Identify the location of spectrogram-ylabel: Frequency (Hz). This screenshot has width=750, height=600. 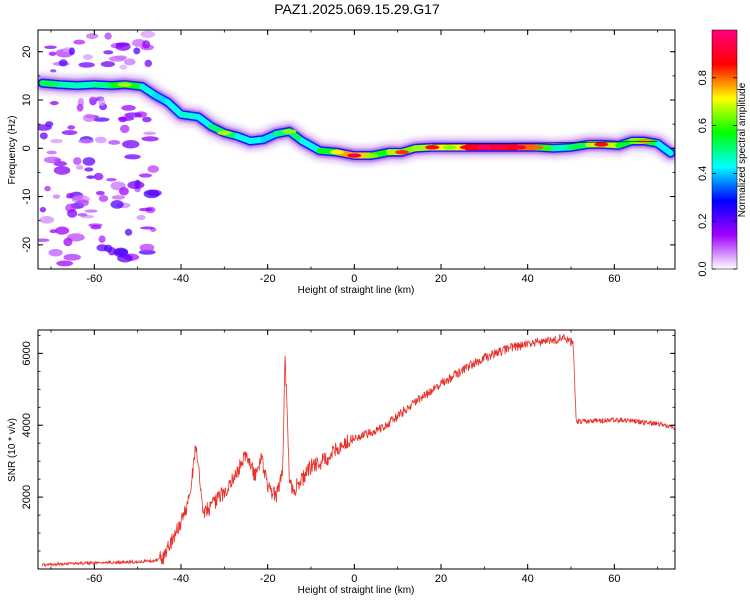
(12, 150).